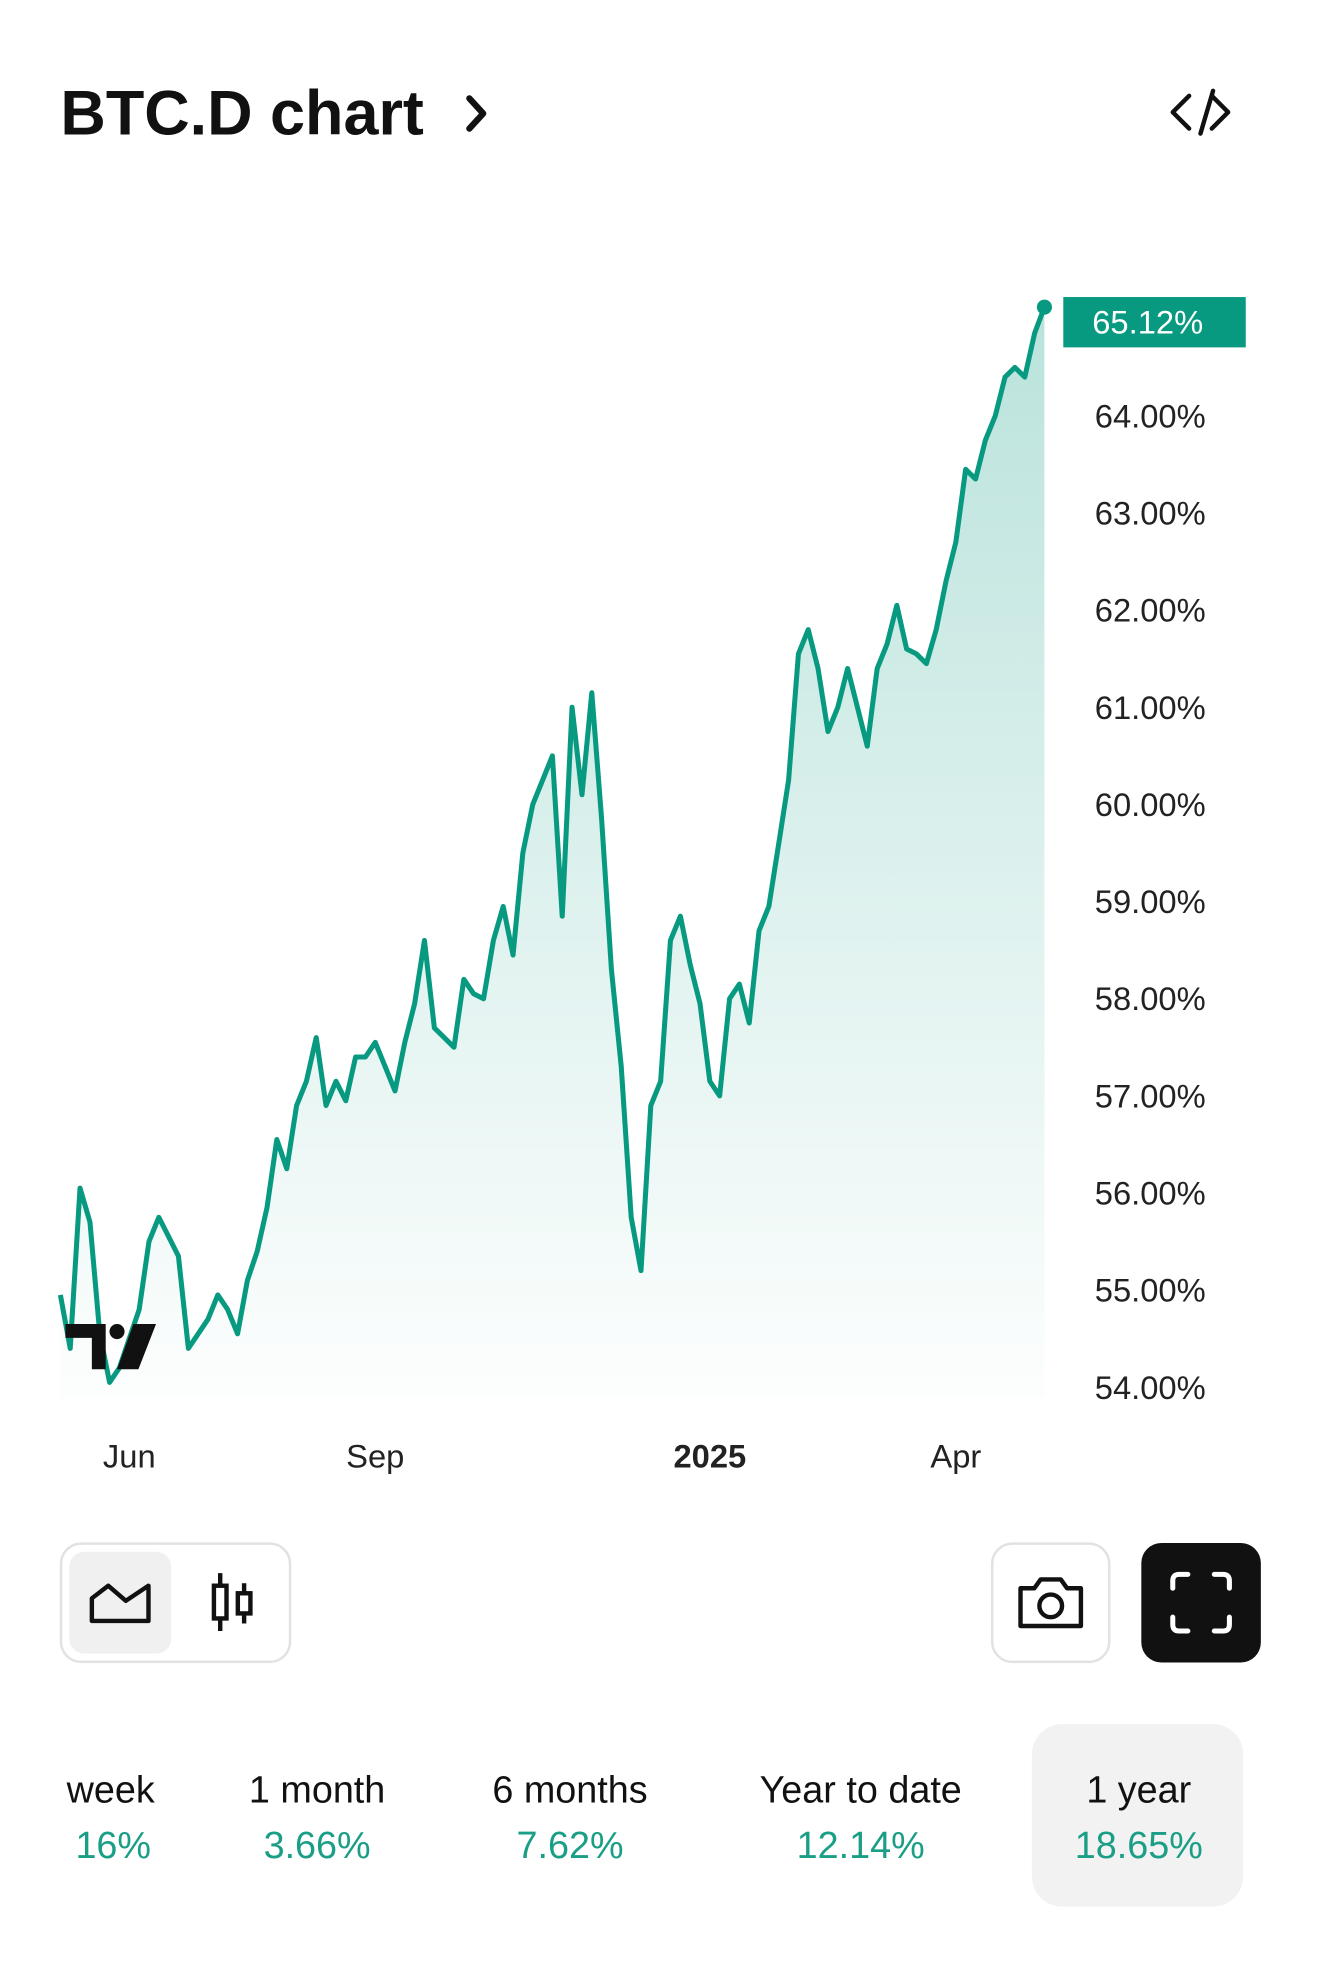 The width and height of the screenshot is (1320, 1971). What do you see at coordinates (1181, 112) in the screenshot?
I see `embed-bracket-left` at bounding box center [1181, 112].